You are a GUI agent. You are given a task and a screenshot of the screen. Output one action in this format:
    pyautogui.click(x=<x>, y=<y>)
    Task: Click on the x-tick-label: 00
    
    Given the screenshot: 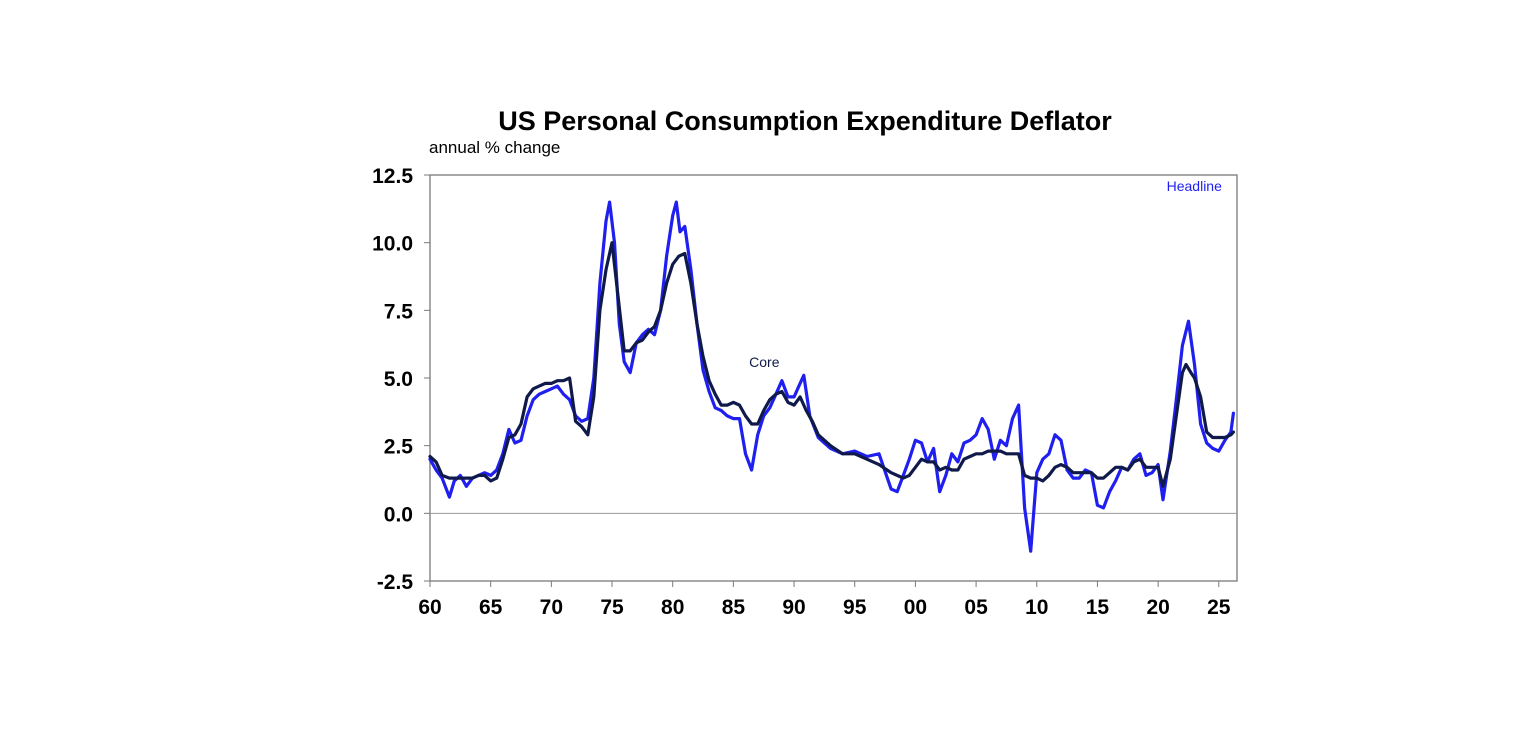 What is the action you would take?
    pyautogui.click(x=915, y=607)
    